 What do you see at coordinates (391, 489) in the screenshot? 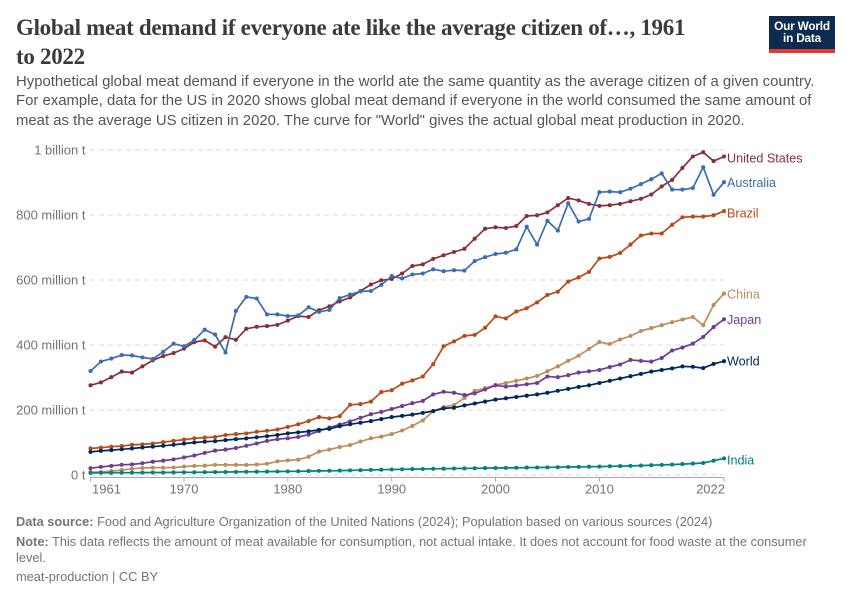
I see `svg-text: 1990` at bounding box center [391, 489].